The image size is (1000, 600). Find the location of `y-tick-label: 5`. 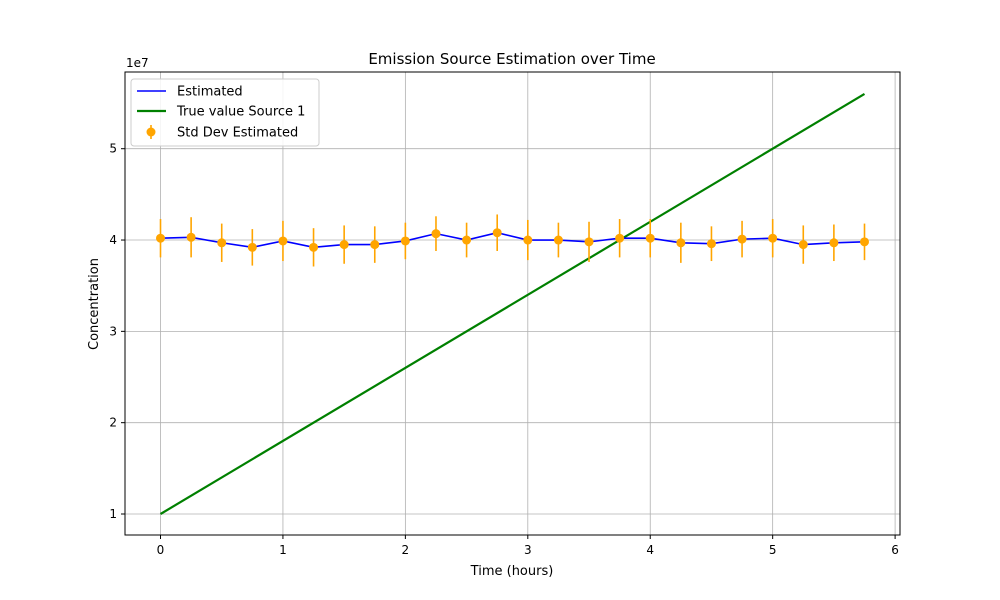

y-tick-label: 5 is located at coordinates (113, 149).